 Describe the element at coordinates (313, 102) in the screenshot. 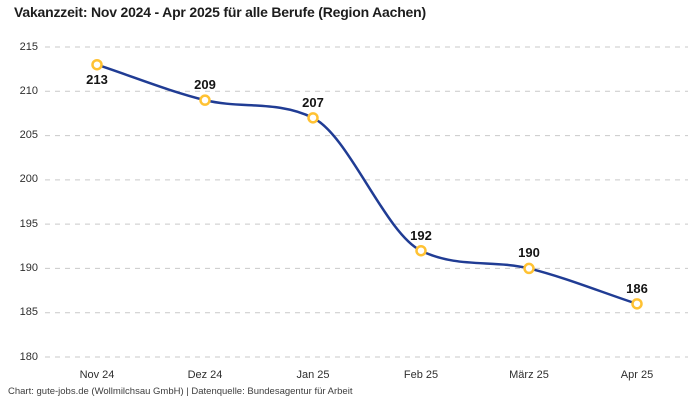

I see `data-label: 207` at that location.